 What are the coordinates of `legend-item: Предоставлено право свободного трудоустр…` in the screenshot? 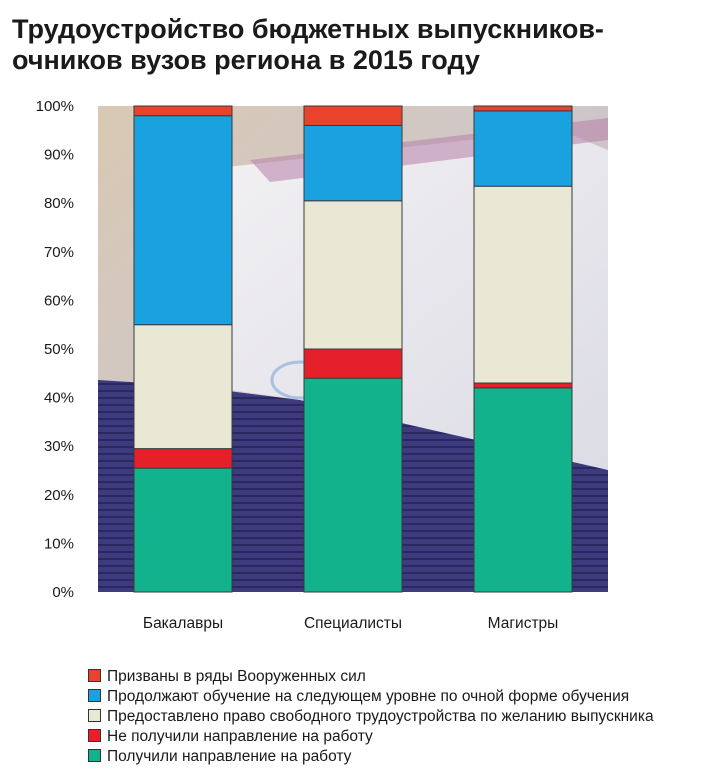 It's located at (371, 717).